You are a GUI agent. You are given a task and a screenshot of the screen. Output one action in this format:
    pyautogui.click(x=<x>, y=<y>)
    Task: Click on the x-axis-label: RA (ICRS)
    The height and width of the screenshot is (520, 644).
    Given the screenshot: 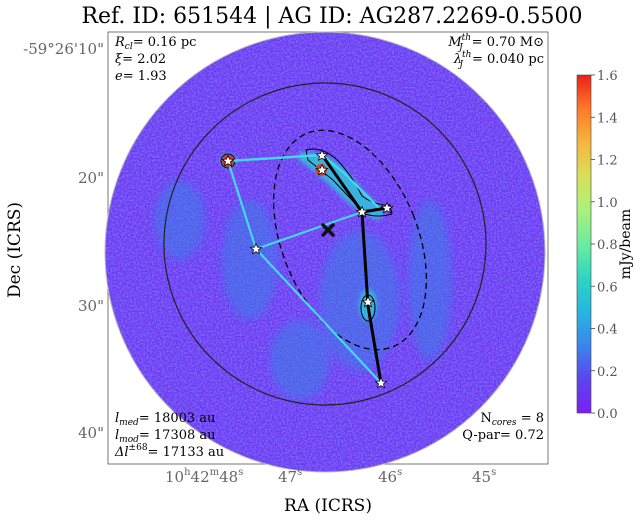 What is the action you would take?
    pyautogui.click(x=328, y=506)
    